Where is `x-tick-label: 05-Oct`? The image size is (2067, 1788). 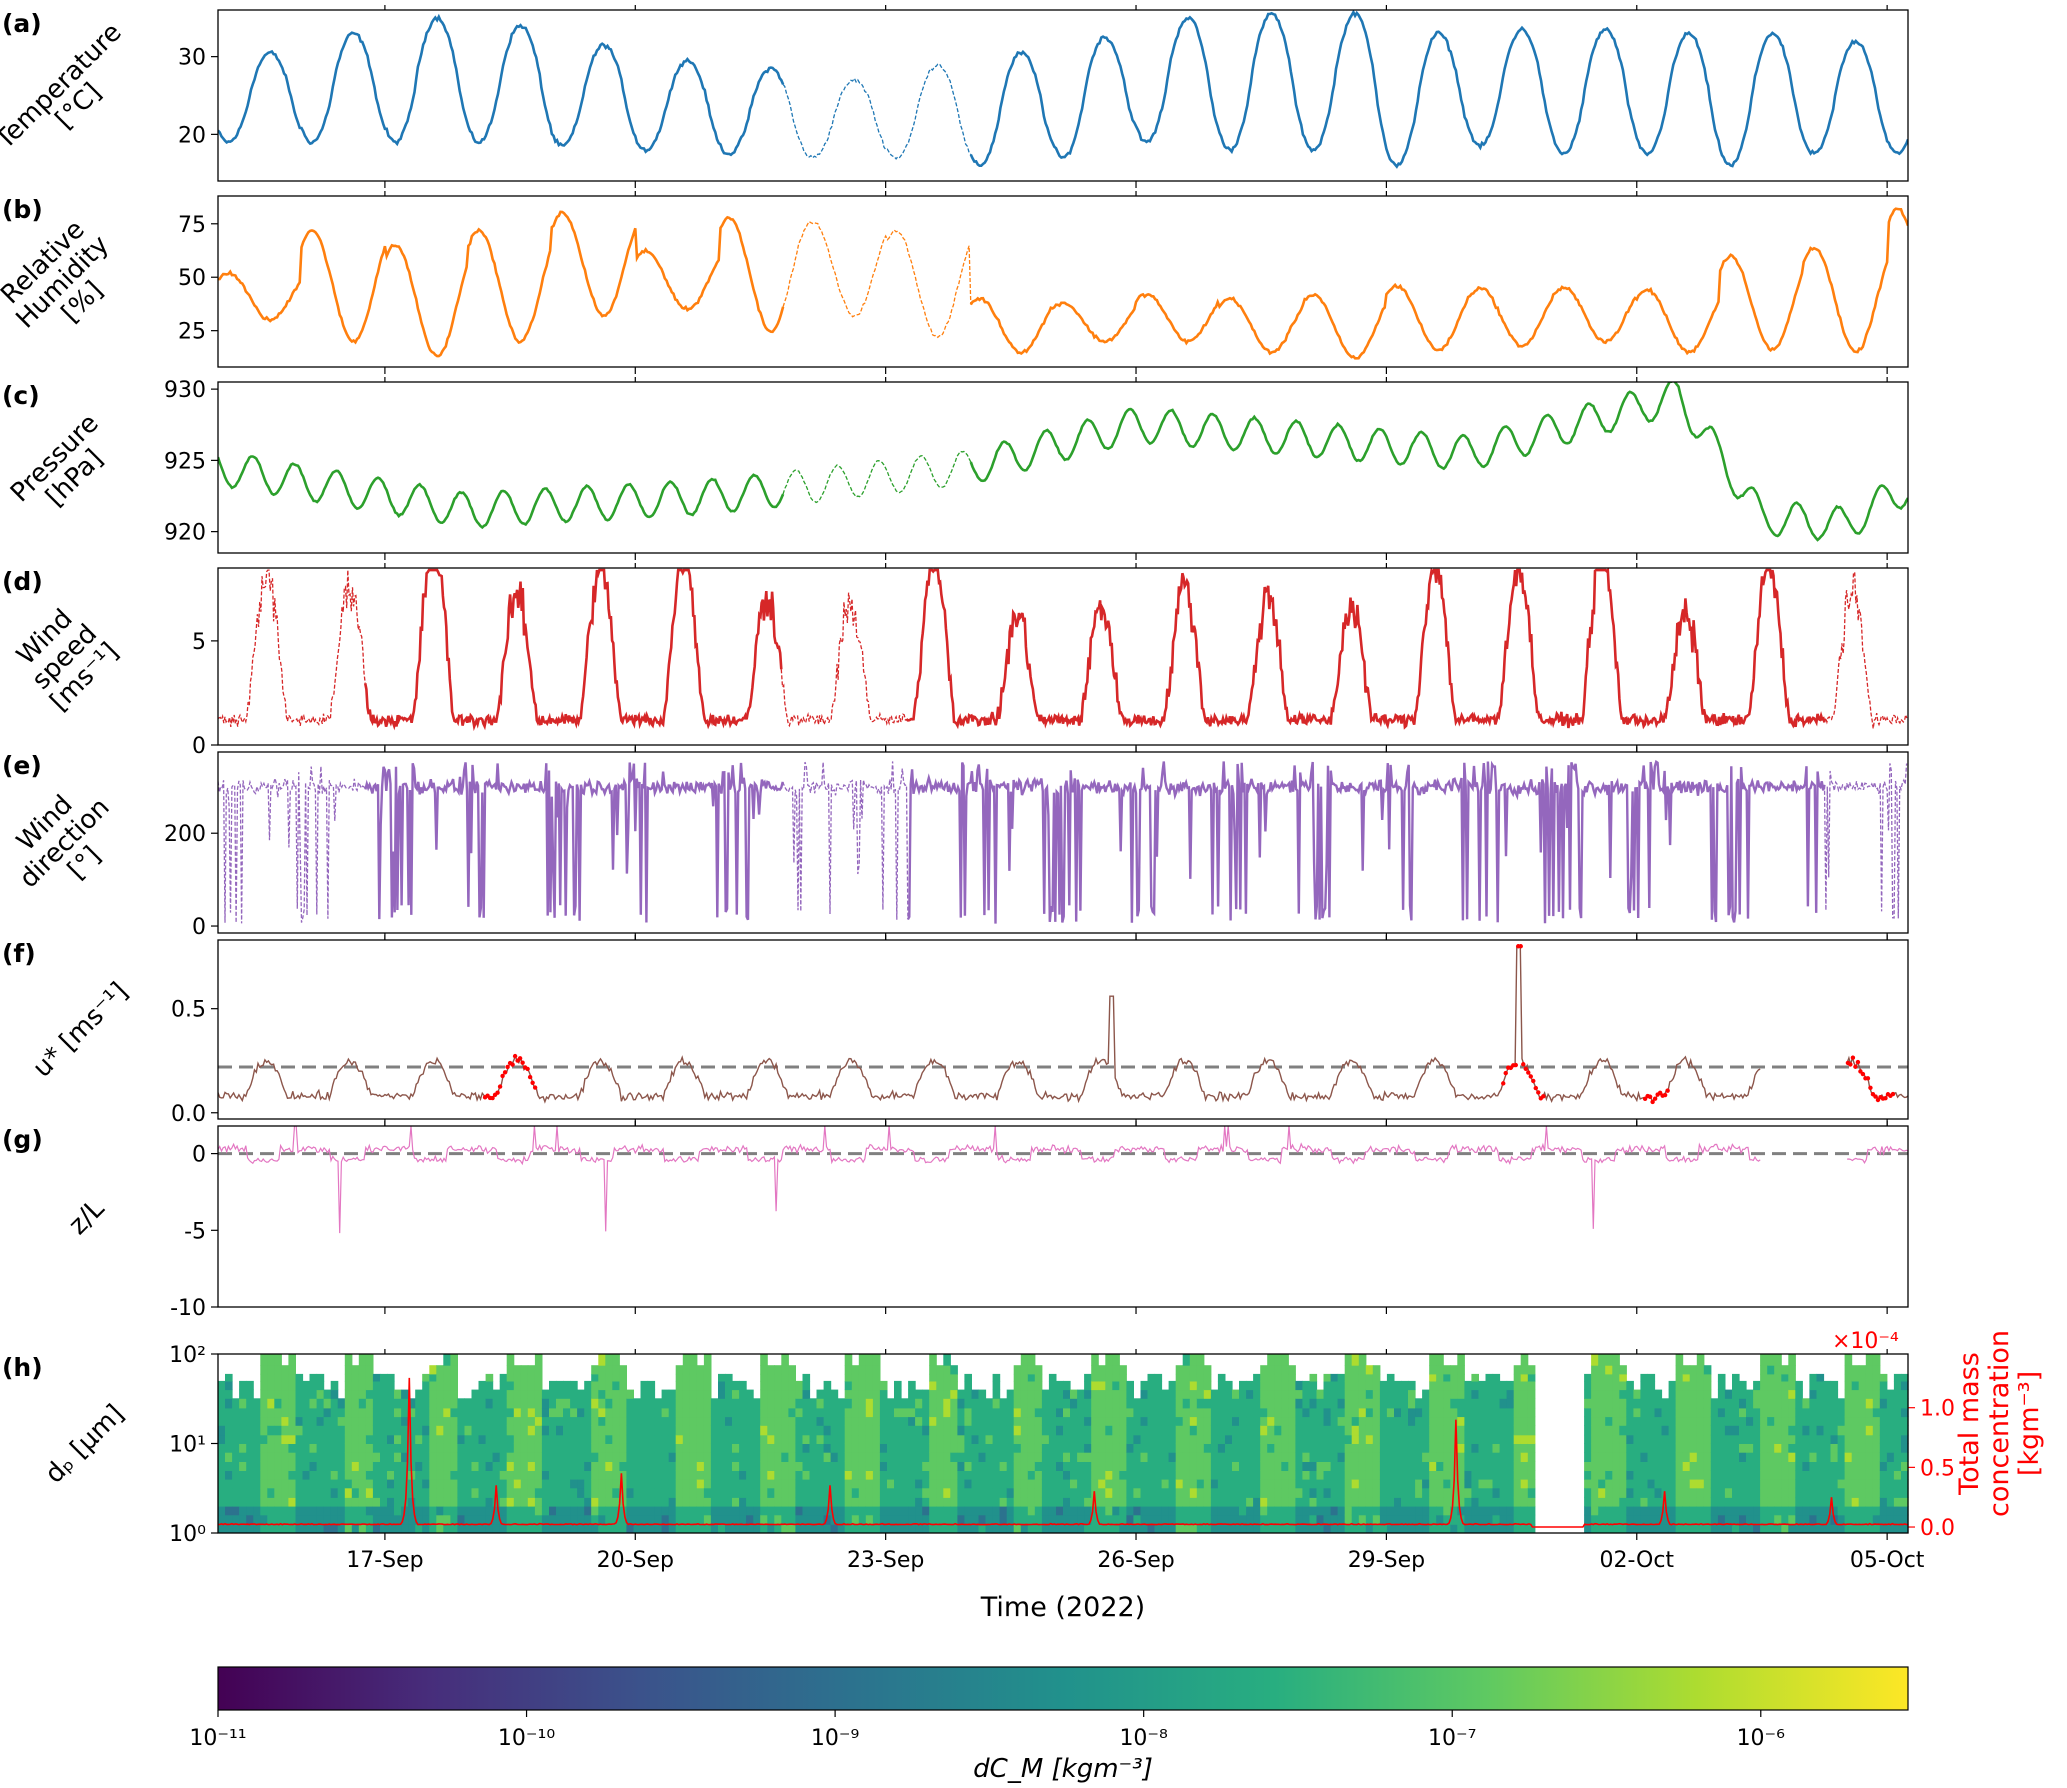
x-tick-label: 05-Oct is located at coordinates (1887, 1560).